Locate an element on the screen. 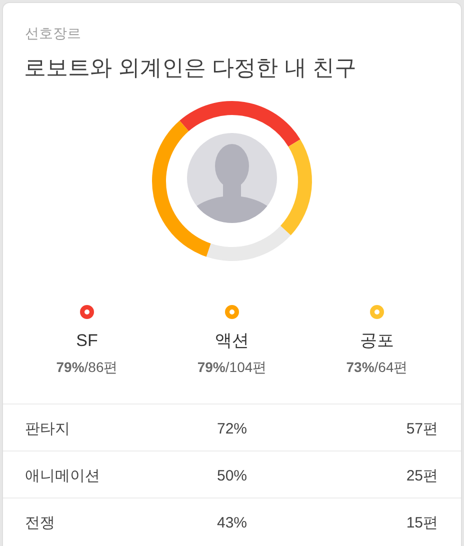 Image resolution: width=464 pixels, height=546 pixels. data-label: 79%/86편 is located at coordinates (87, 367).